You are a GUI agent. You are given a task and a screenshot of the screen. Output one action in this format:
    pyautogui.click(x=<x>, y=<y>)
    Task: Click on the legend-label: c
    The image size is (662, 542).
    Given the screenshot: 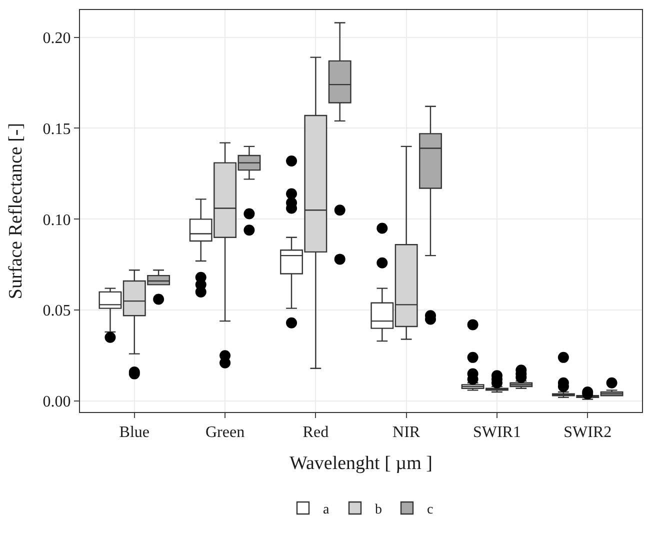 What is the action you would take?
    pyautogui.click(x=430, y=510)
    